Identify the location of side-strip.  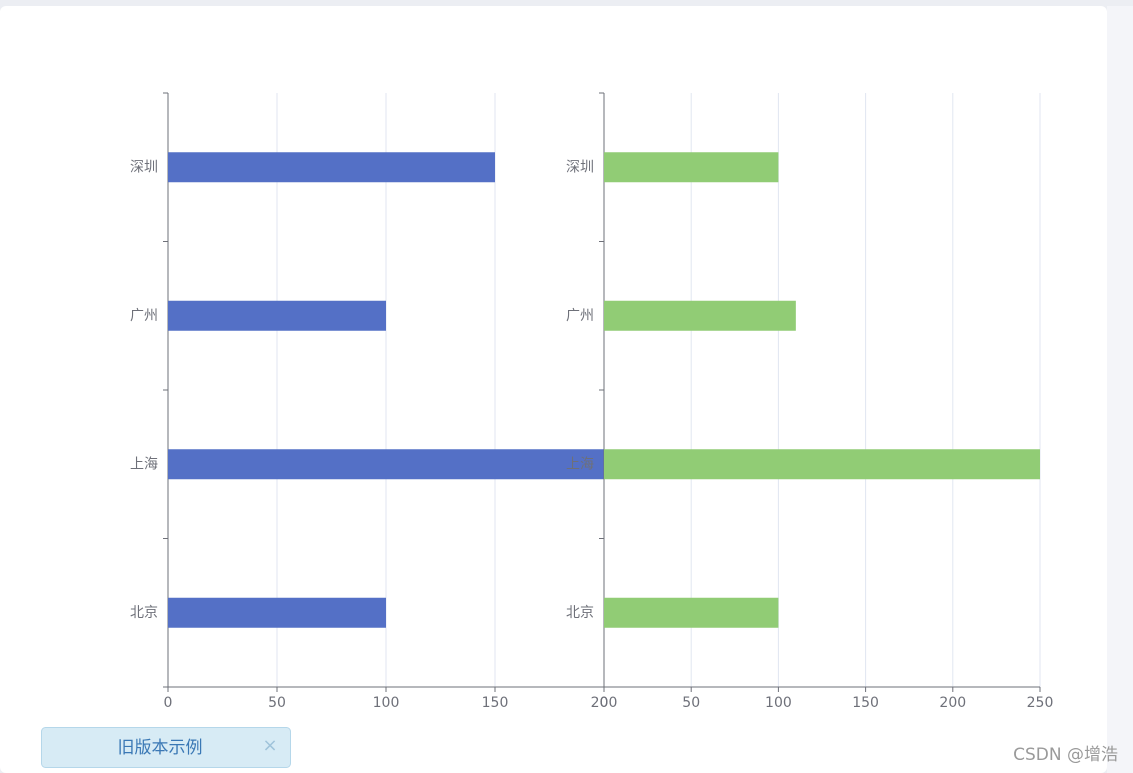
(1120, 389).